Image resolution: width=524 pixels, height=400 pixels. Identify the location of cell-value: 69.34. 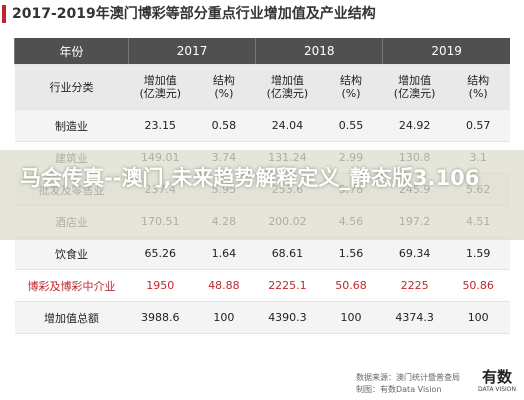
(414, 253).